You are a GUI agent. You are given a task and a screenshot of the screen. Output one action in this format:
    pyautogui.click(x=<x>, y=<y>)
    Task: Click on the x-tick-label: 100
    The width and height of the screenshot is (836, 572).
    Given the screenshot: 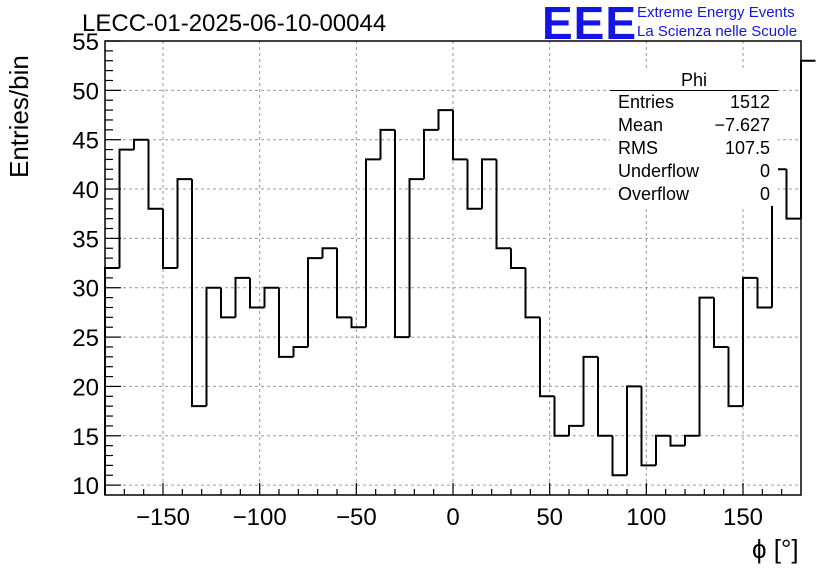 What is the action you would take?
    pyautogui.click(x=646, y=517)
    